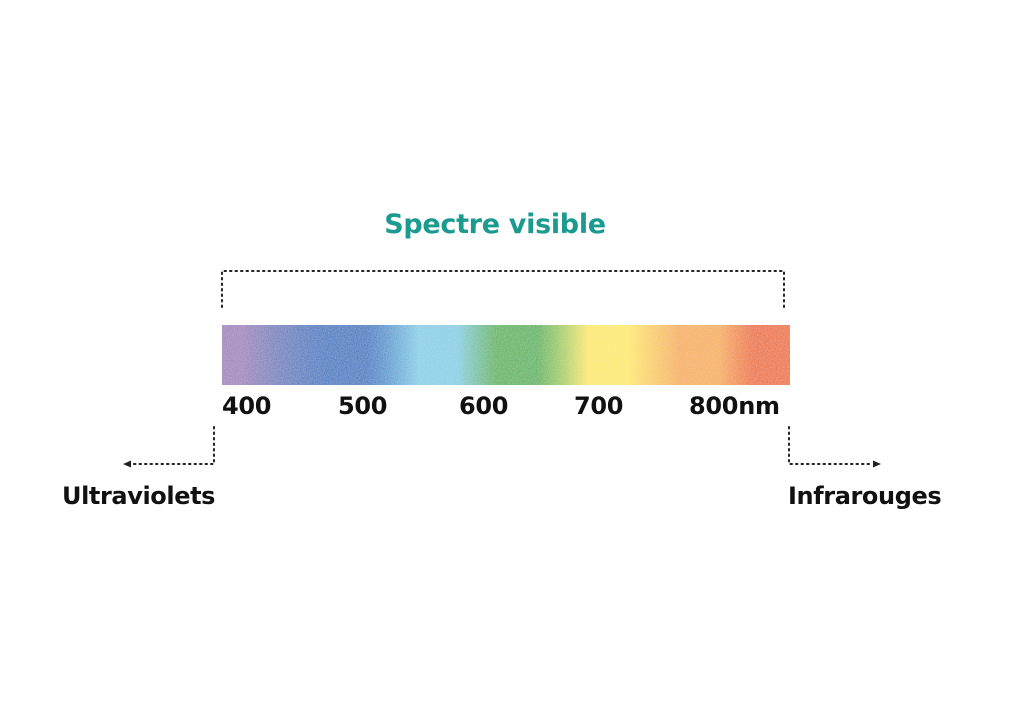  I want to click on spectrum-gradient, so click(506, 355).